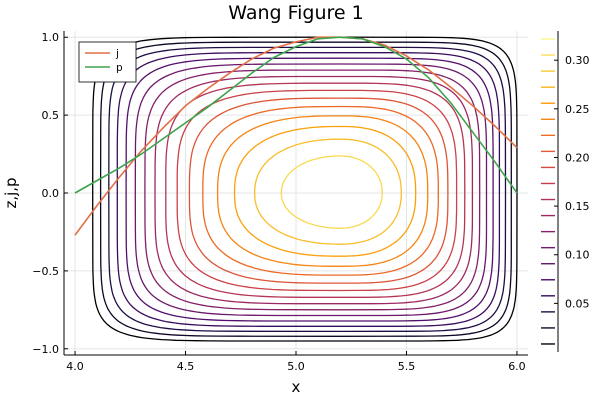 The image size is (600, 400). What do you see at coordinates (577, 157) in the screenshot?
I see `colorbar-tick-label: 0.20` at bounding box center [577, 157].